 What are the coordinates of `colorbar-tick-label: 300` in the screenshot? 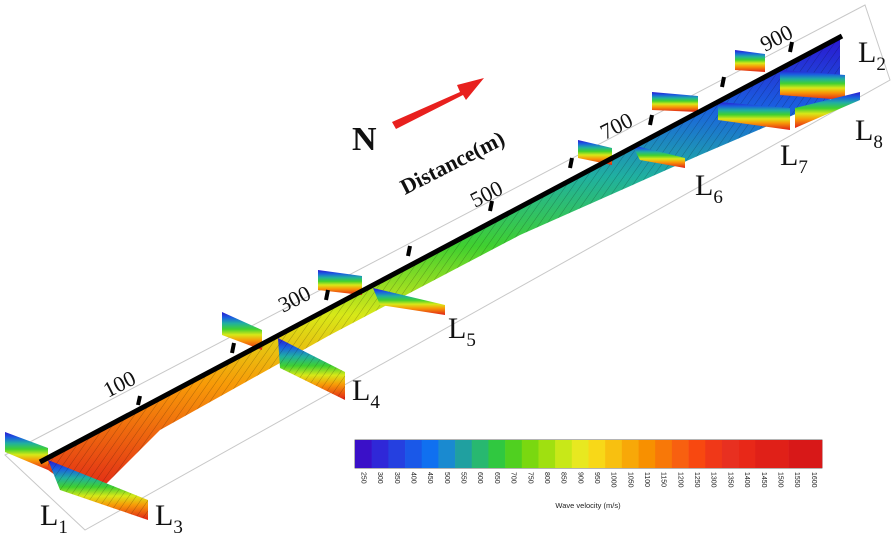 It's located at (379, 478).